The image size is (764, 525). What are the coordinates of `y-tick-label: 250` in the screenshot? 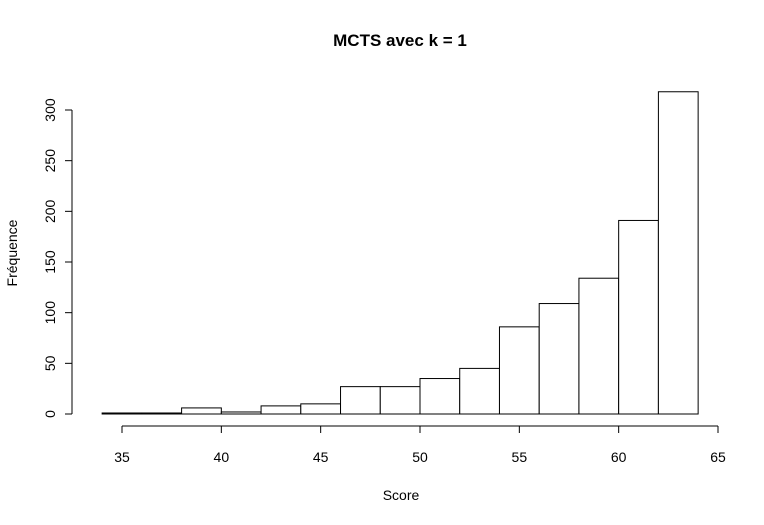 It's located at (50, 161).